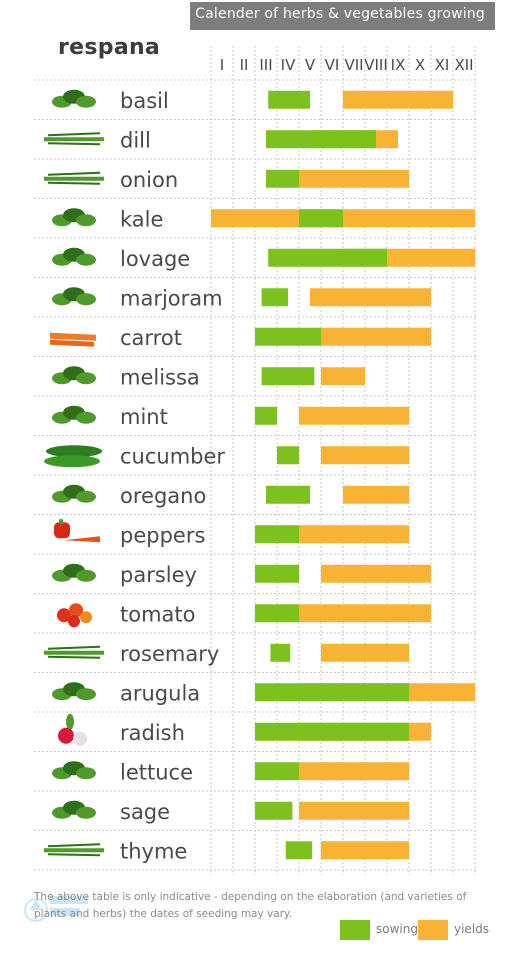 This screenshot has height=960, width=512. What do you see at coordinates (463, 65) in the screenshot?
I see `month-label: XII` at bounding box center [463, 65].